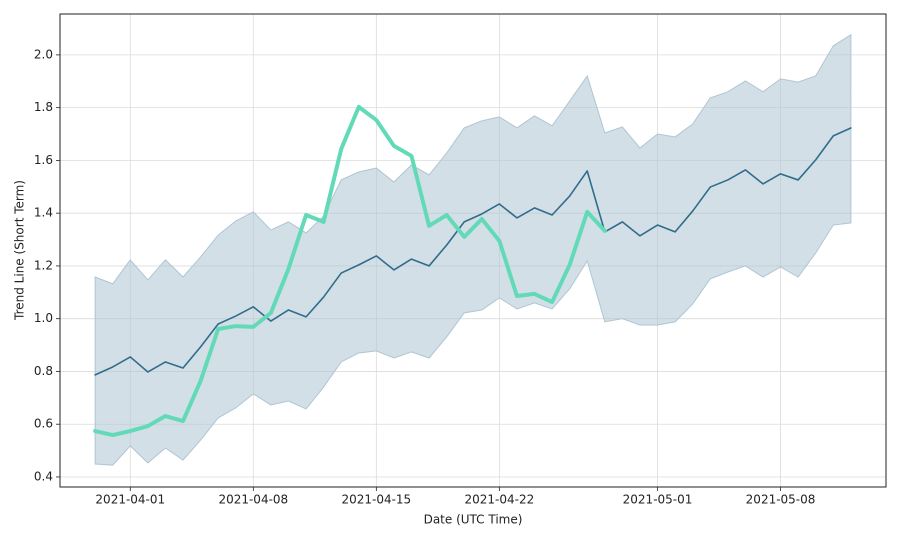  What do you see at coordinates (43, 318) in the screenshot?
I see `y-tick-label: 1.0` at bounding box center [43, 318].